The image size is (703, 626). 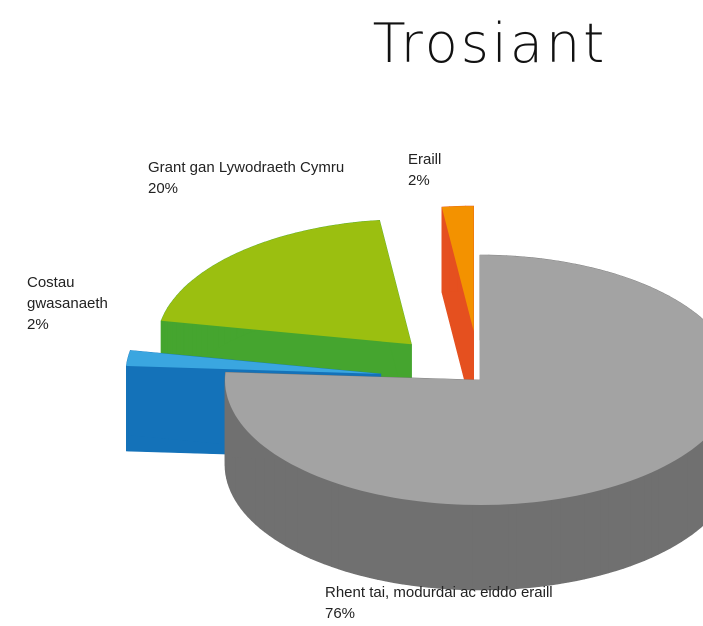 What do you see at coordinates (485, 603) in the screenshot?
I see `slice-label: Rhent tai, modurdai ac eiddo eraill 76%` at bounding box center [485, 603].